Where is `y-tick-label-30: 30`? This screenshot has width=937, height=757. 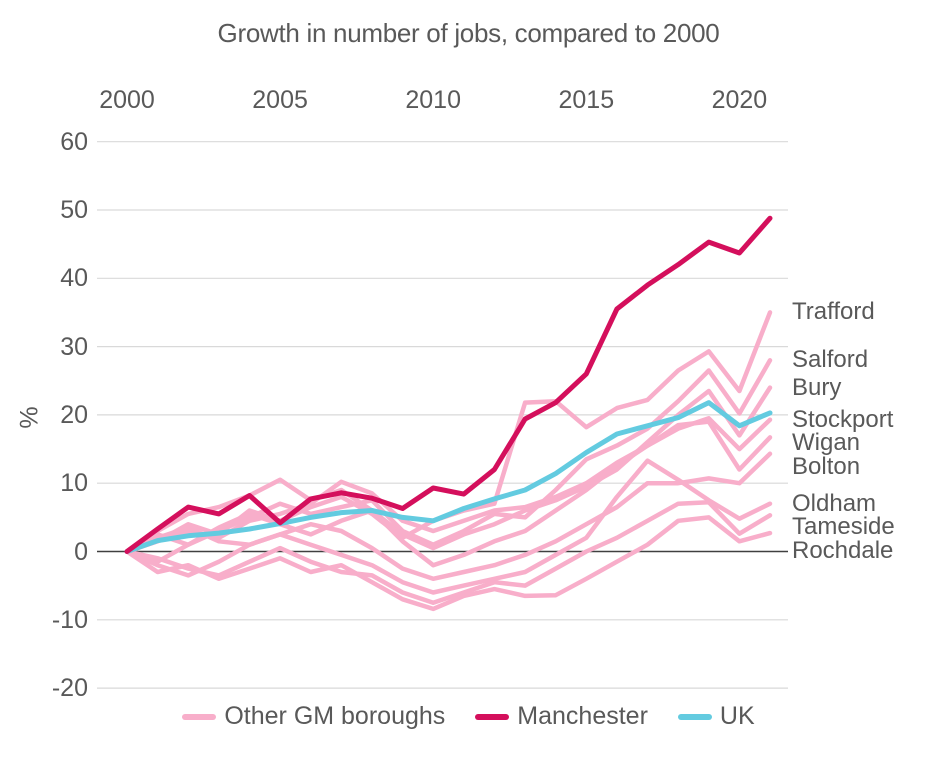
y-tick-label-30: 30 is located at coordinates (74, 346).